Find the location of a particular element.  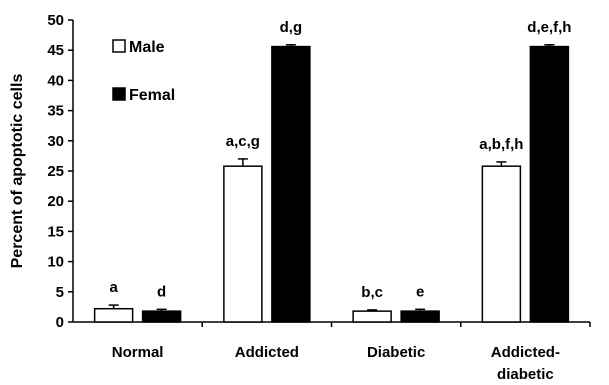

y-axis-title: Percent of apoptotic cells is located at coordinates (17, 171).